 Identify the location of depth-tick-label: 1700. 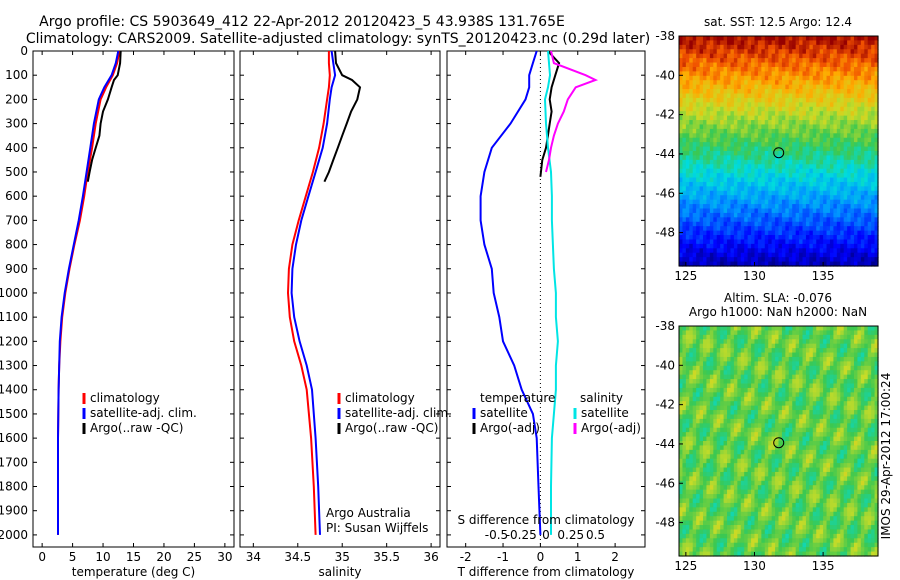
(14, 462).